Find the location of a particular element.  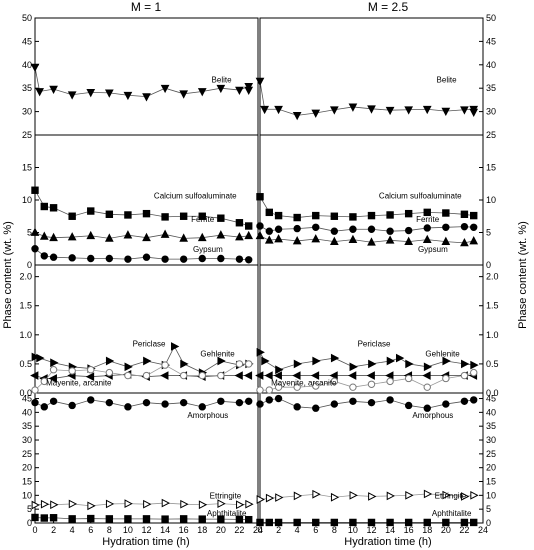

x-tick-label: 18 is located at coordinates (427, 530).